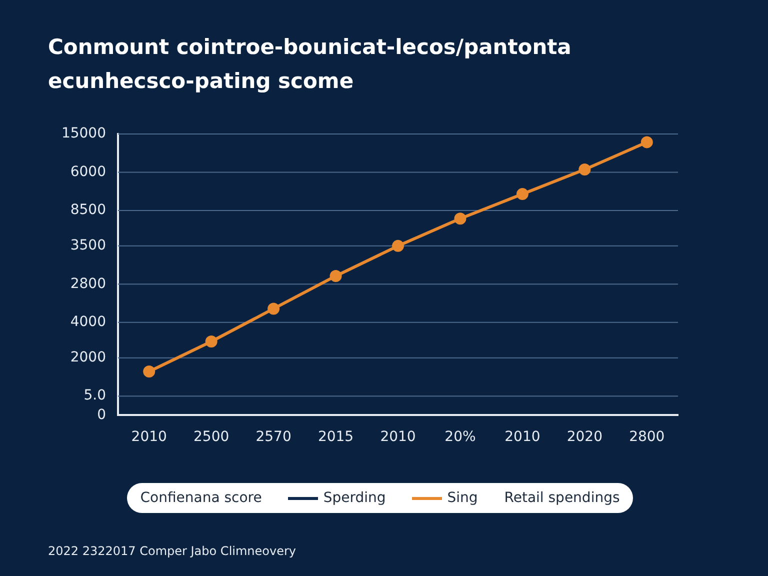  Describe the element at coordinates (88, 322) in the screenshot. I see `text: 4000` at that location.